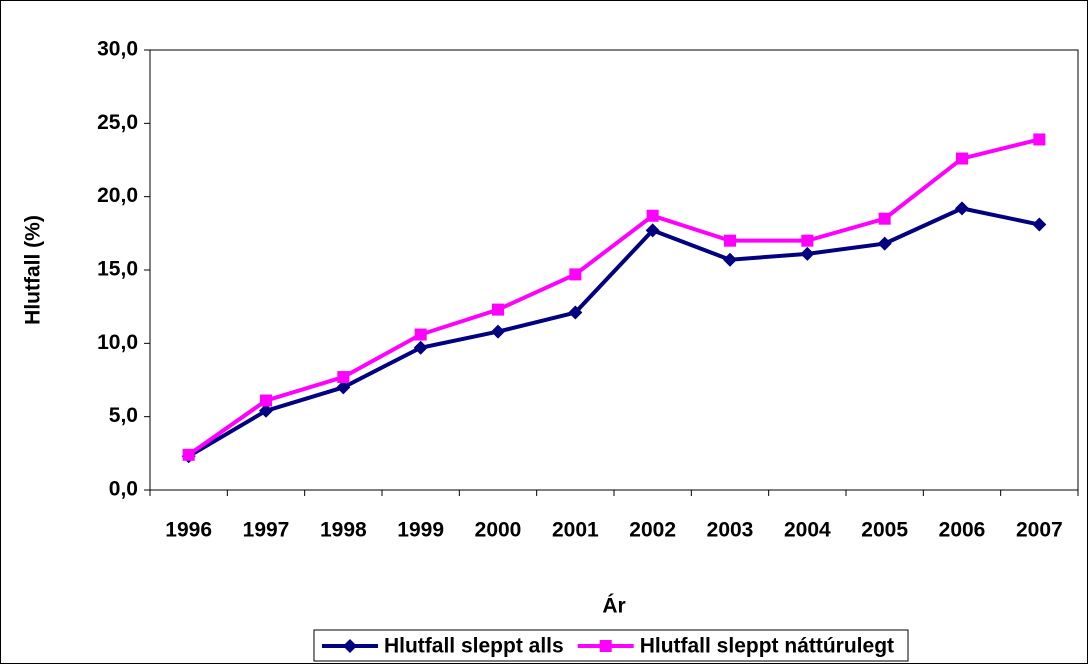 The width and height of the screenshot is (1088, 664). I want to click on x-tick-label: 1996, so click(188, 530).